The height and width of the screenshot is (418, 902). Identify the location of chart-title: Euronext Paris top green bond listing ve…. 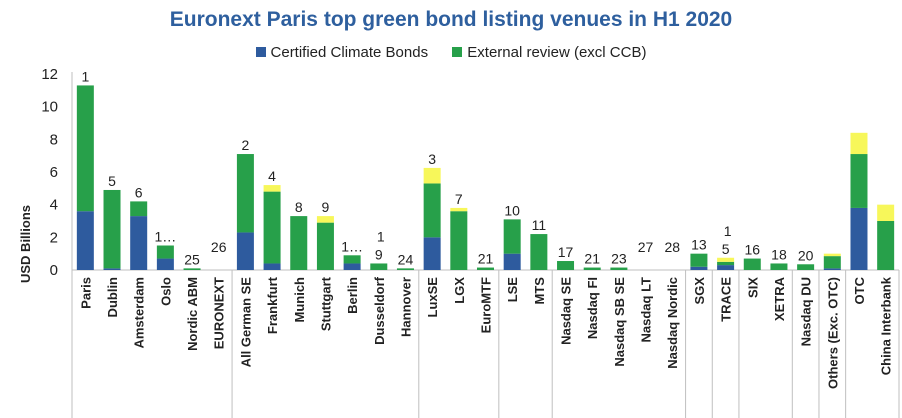
(451, 19).